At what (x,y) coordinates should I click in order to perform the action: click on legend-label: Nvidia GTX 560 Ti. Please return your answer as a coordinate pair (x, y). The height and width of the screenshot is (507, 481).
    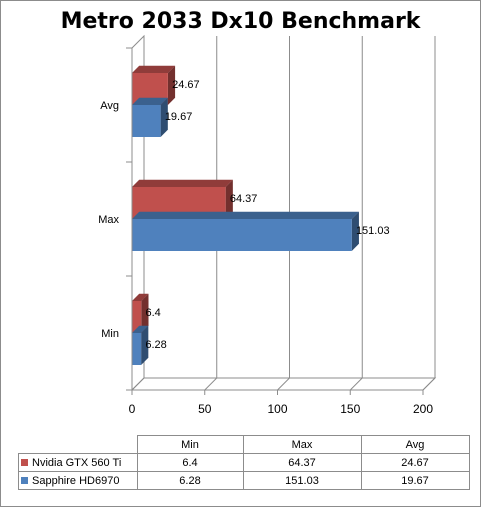
    Looking at the image, I should click on (77, 462).